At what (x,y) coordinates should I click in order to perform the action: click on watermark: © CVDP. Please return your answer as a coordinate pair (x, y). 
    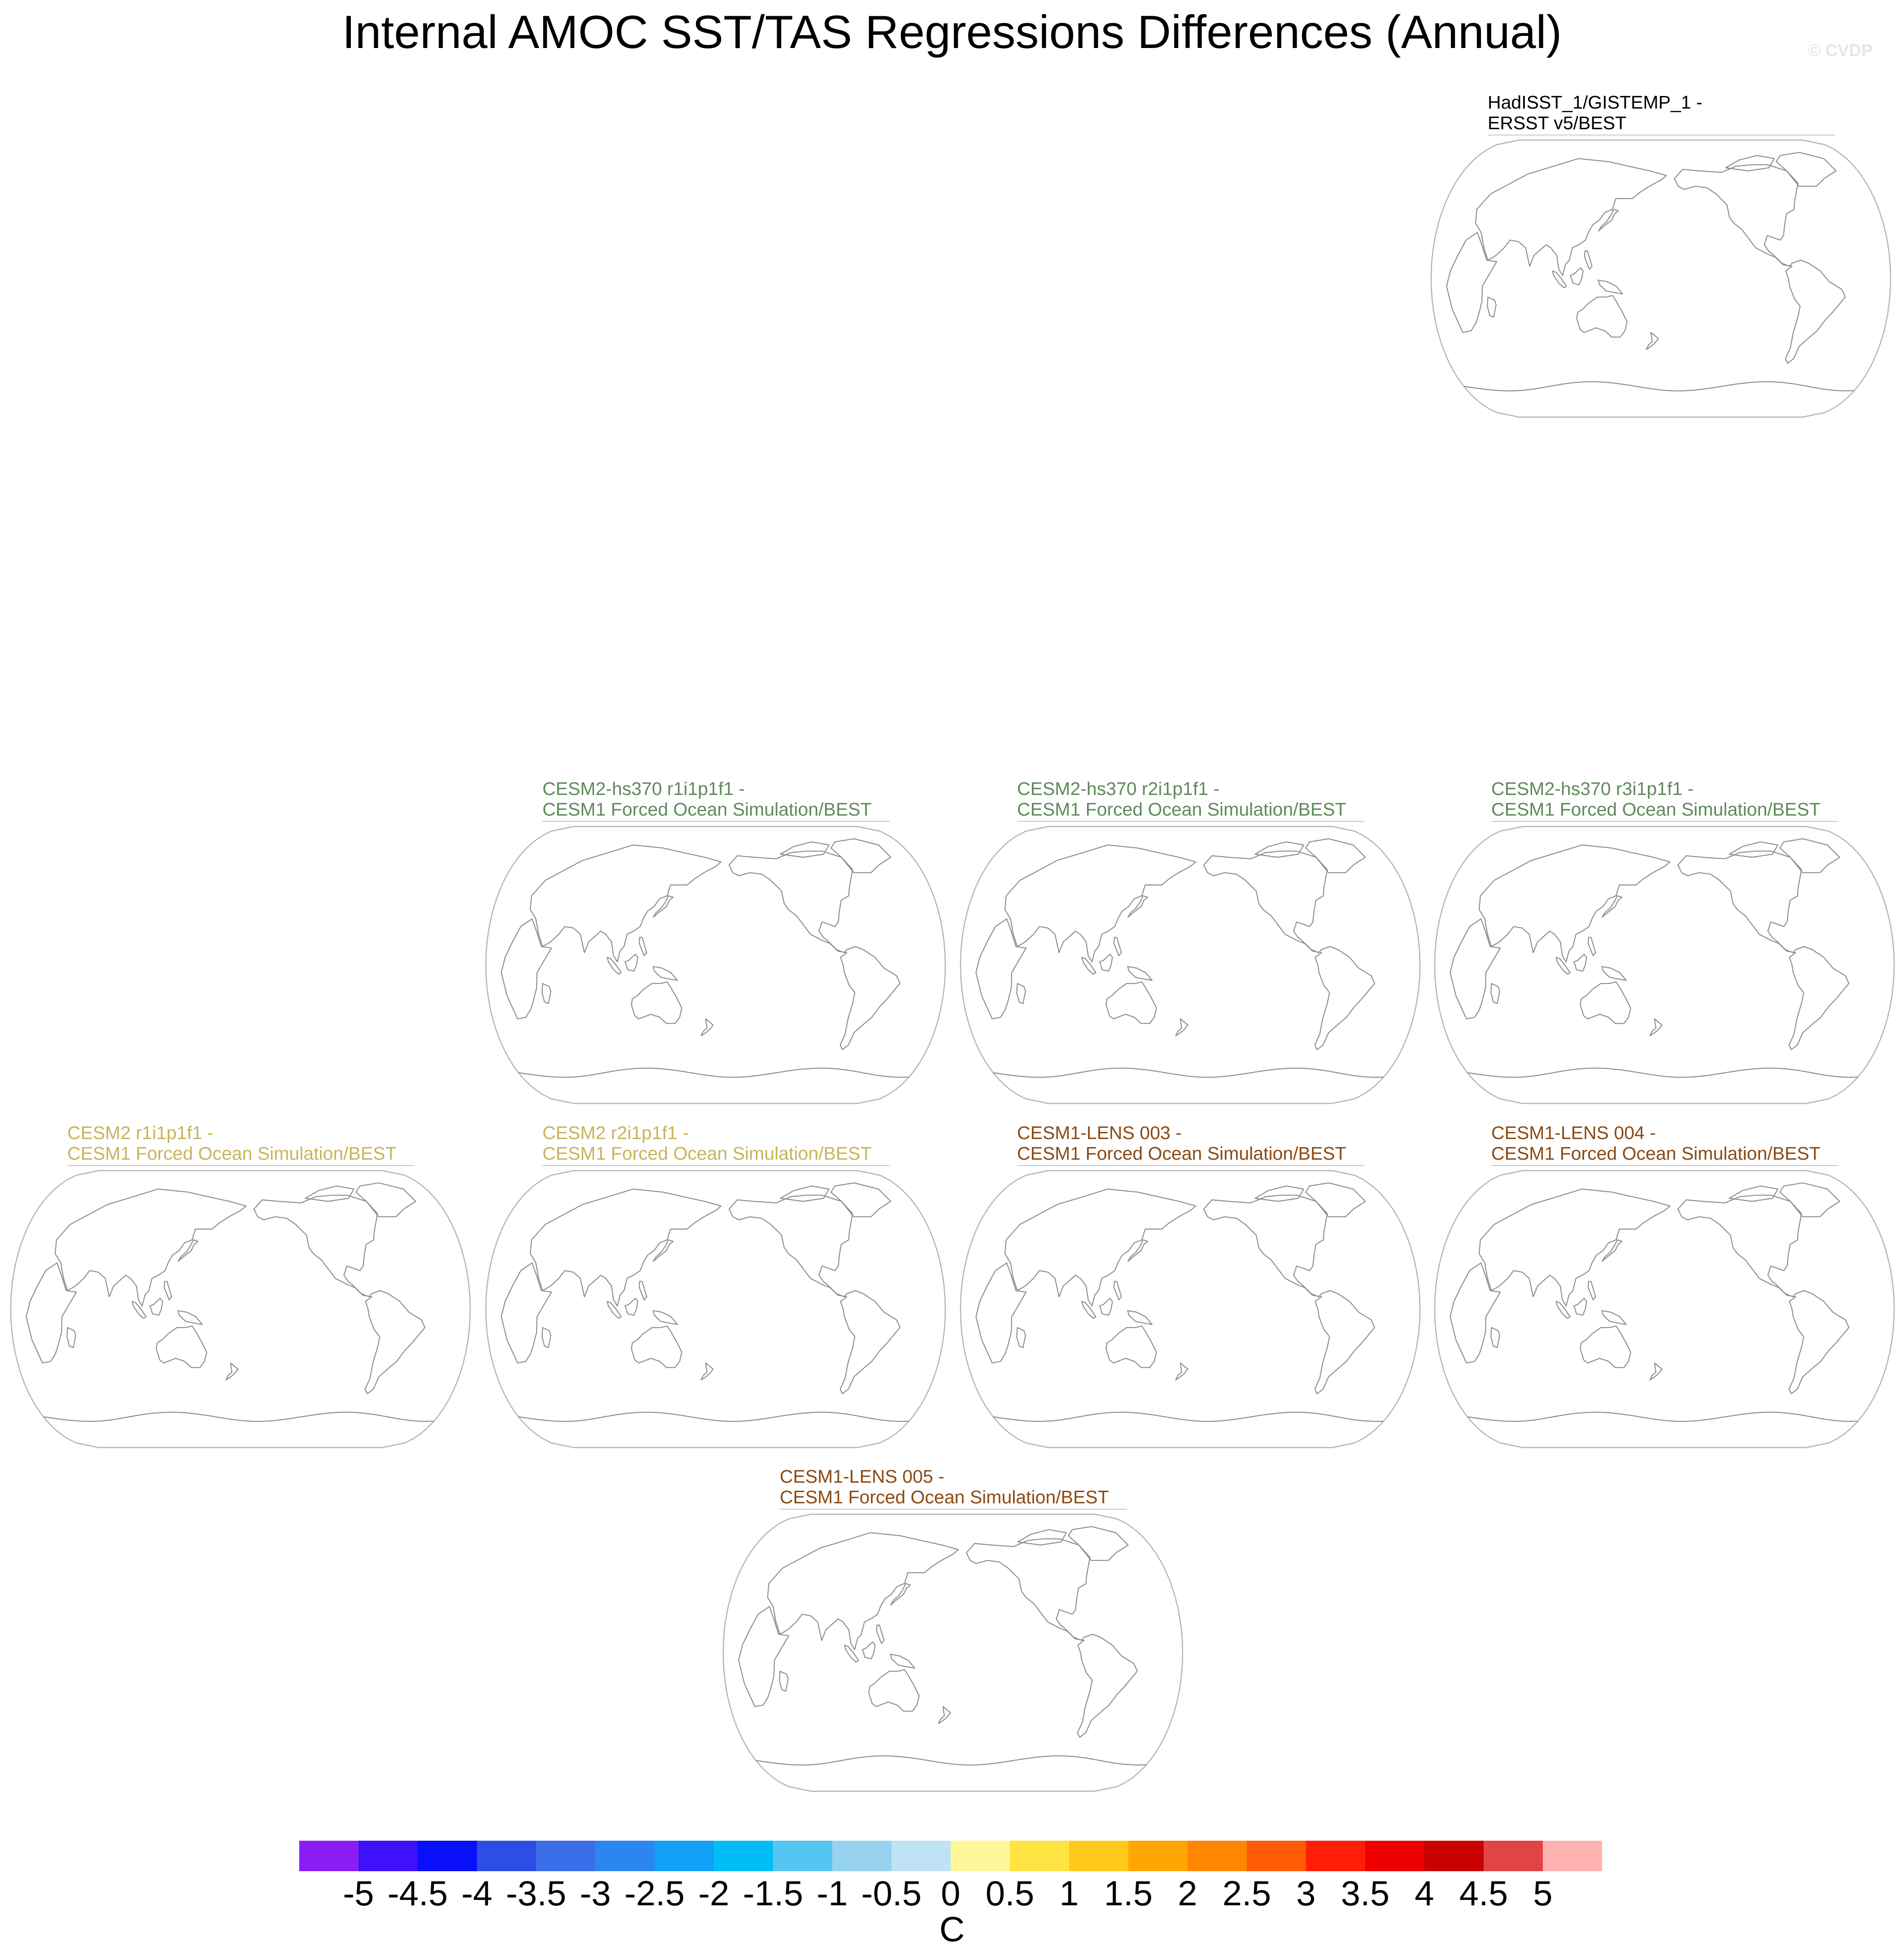
    Looking at the image, I should click on (1840, 50).